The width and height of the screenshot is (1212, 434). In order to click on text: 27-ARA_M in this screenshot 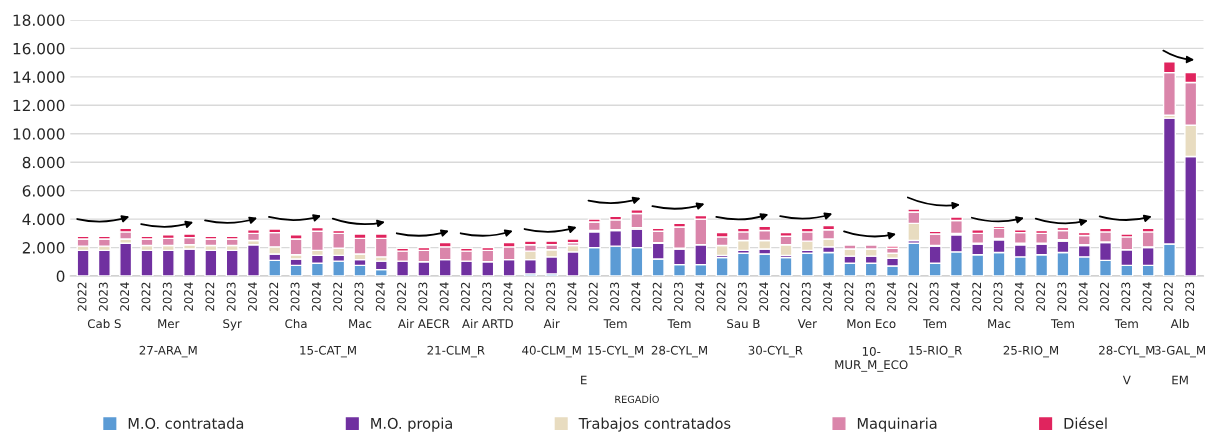, I will do `click(168, 351)`.